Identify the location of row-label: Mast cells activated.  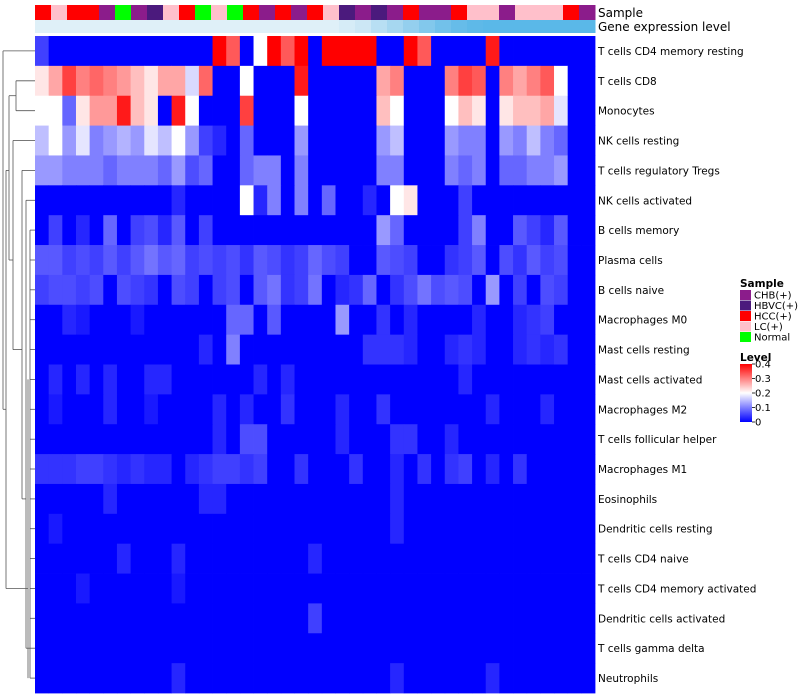
(650, 380).